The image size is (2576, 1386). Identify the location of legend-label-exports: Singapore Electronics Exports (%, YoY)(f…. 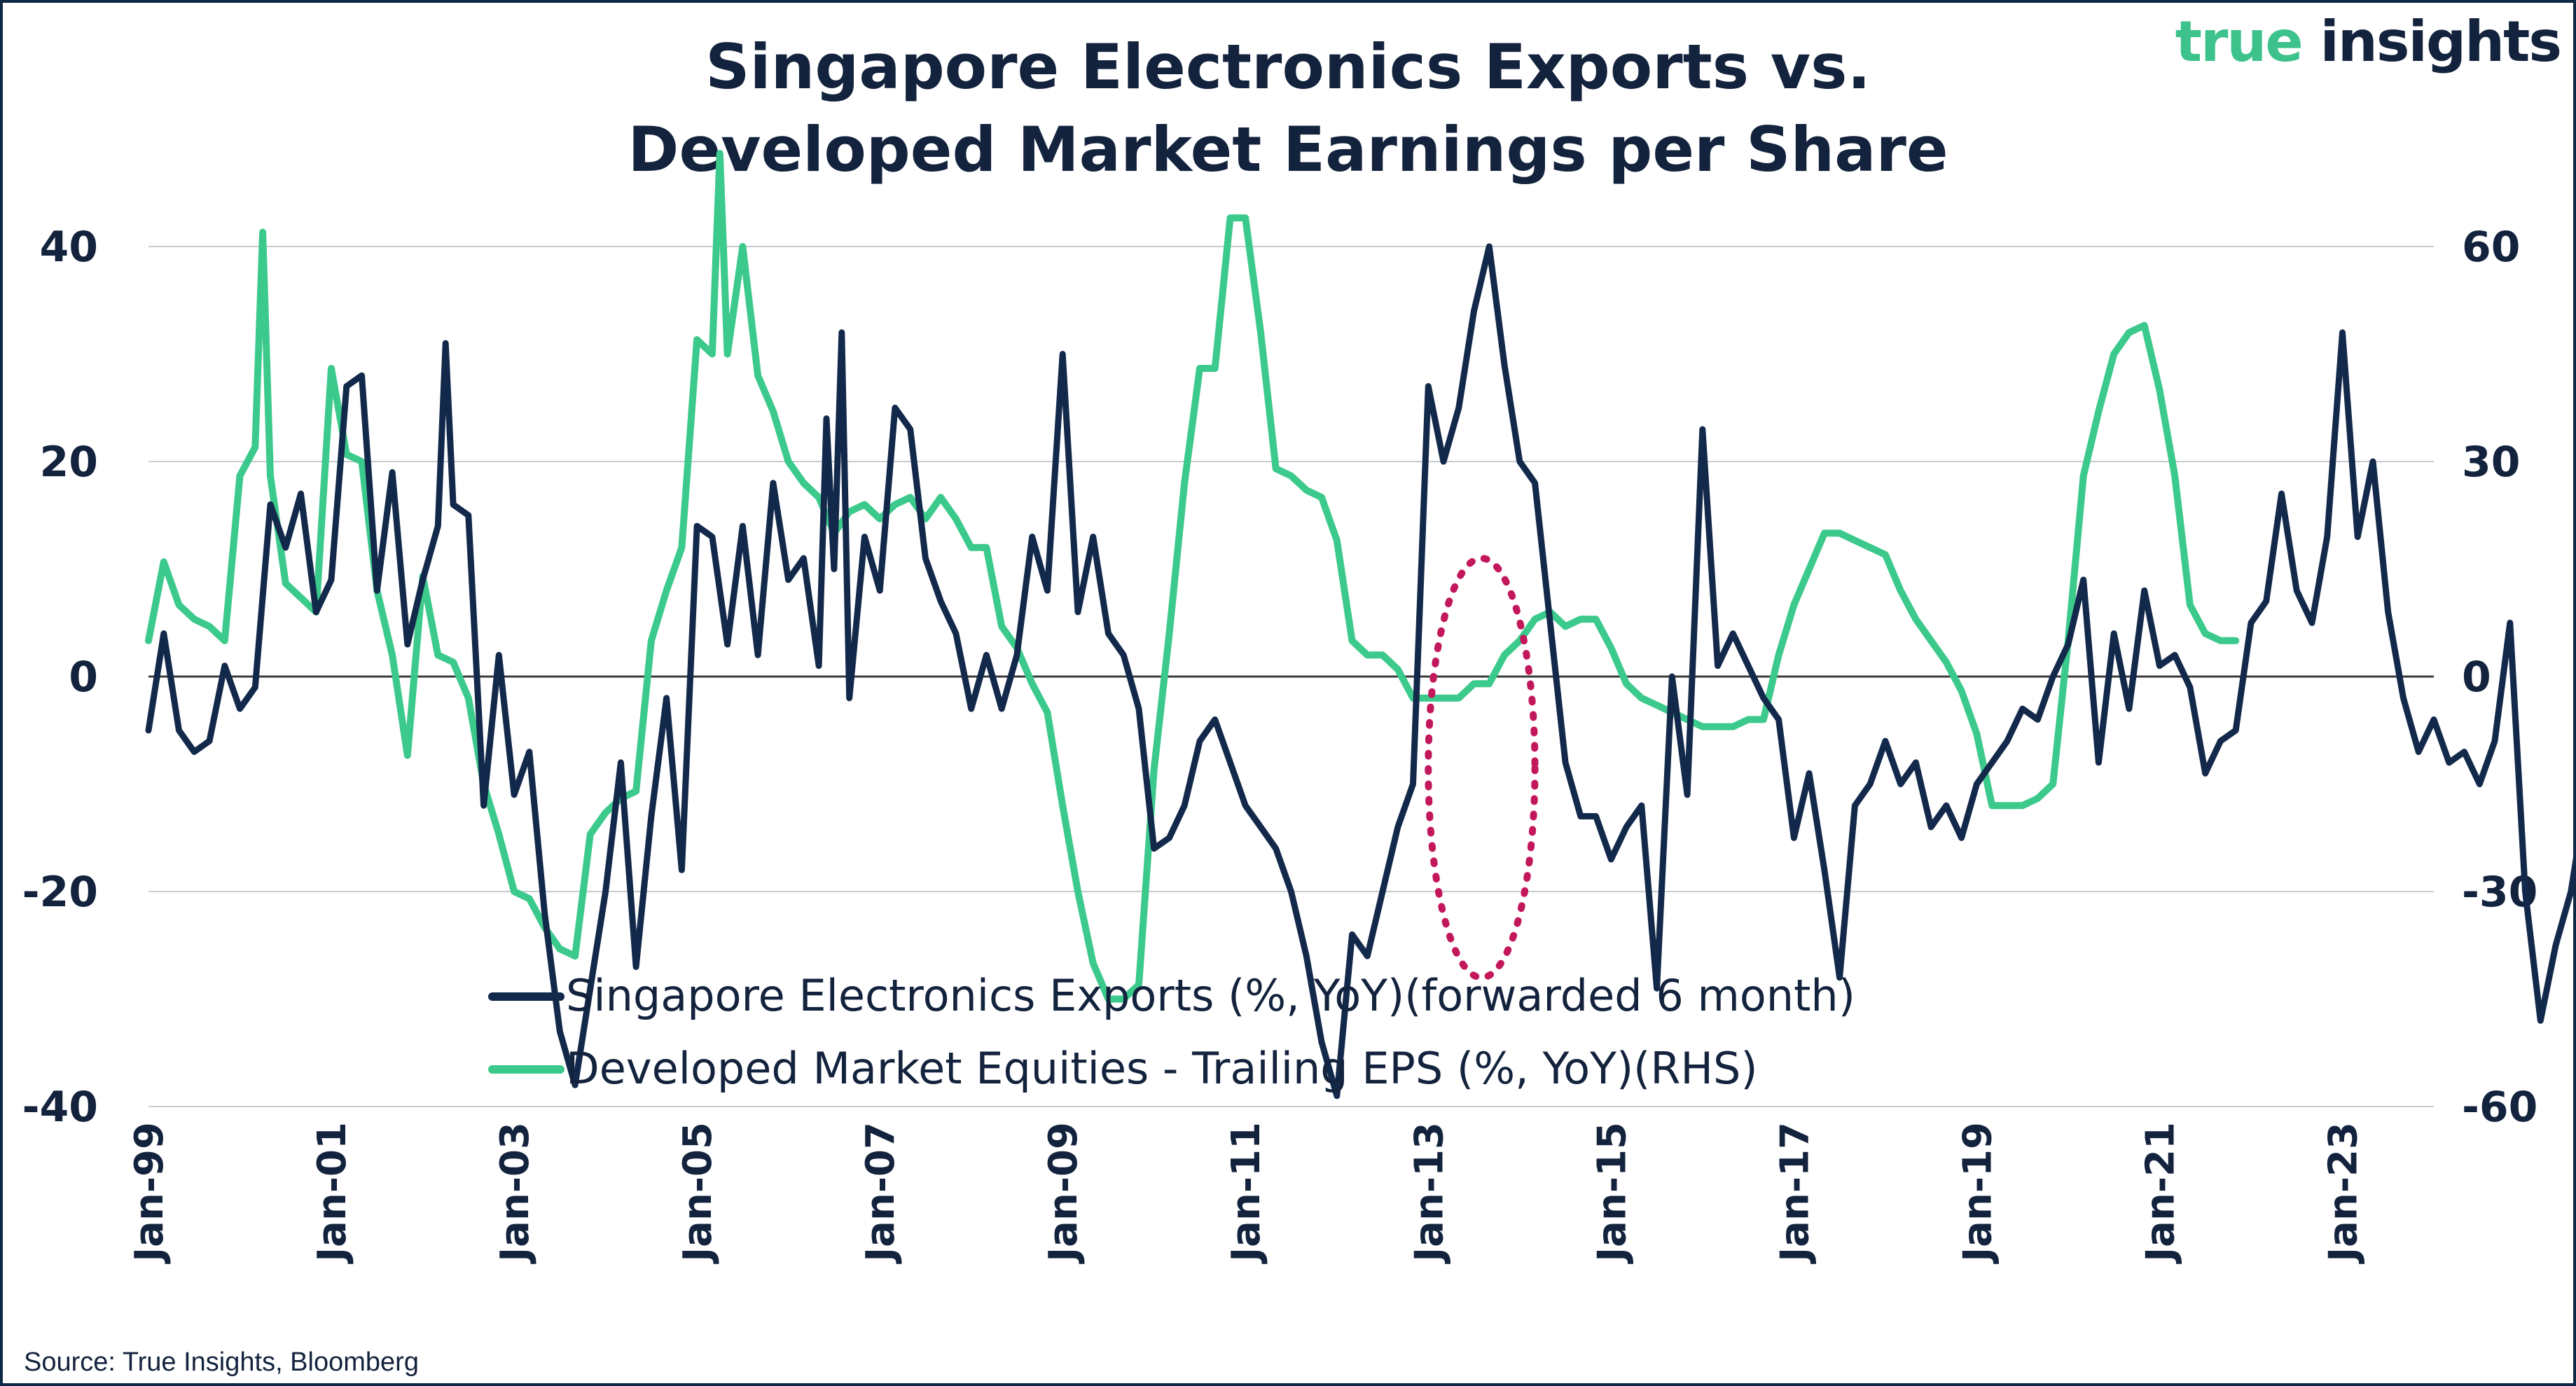
(1210, 996).